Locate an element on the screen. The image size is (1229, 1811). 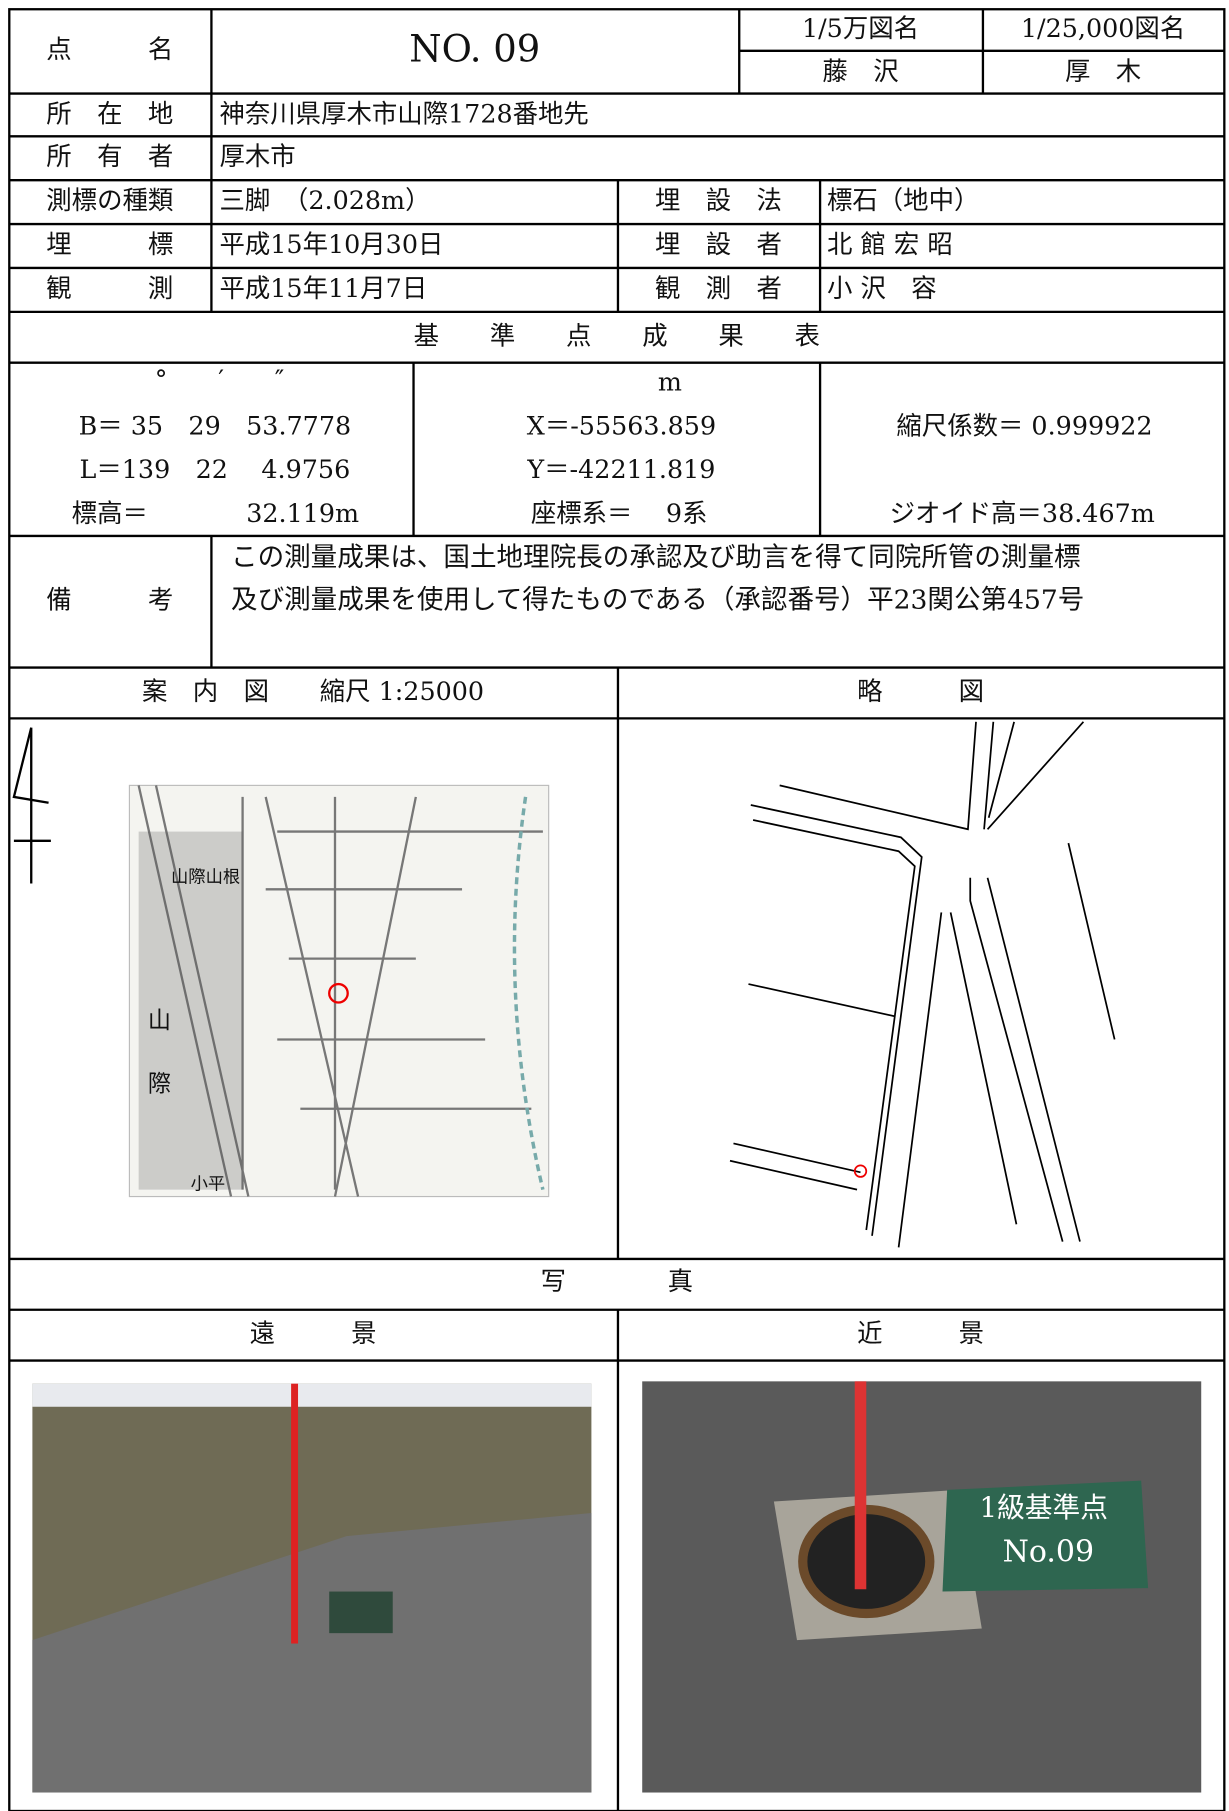
value: 神奈川県厚木市山際1728番地先 is located at coordinates (403, 113).